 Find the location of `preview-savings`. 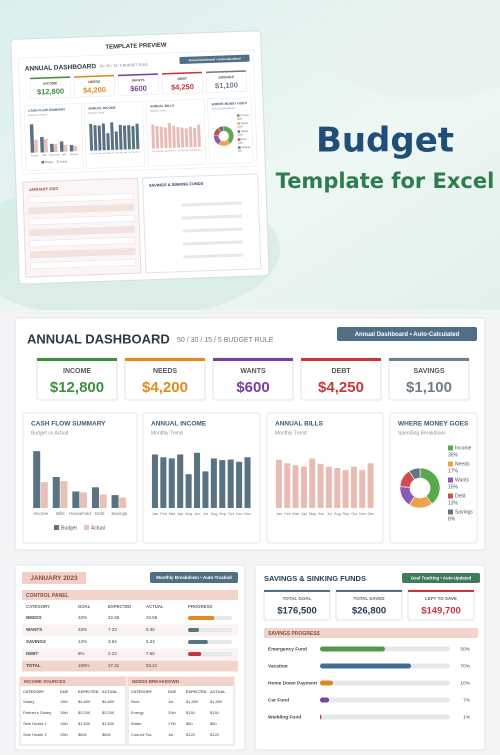

preview-savings is located at coordinates (202, 223).